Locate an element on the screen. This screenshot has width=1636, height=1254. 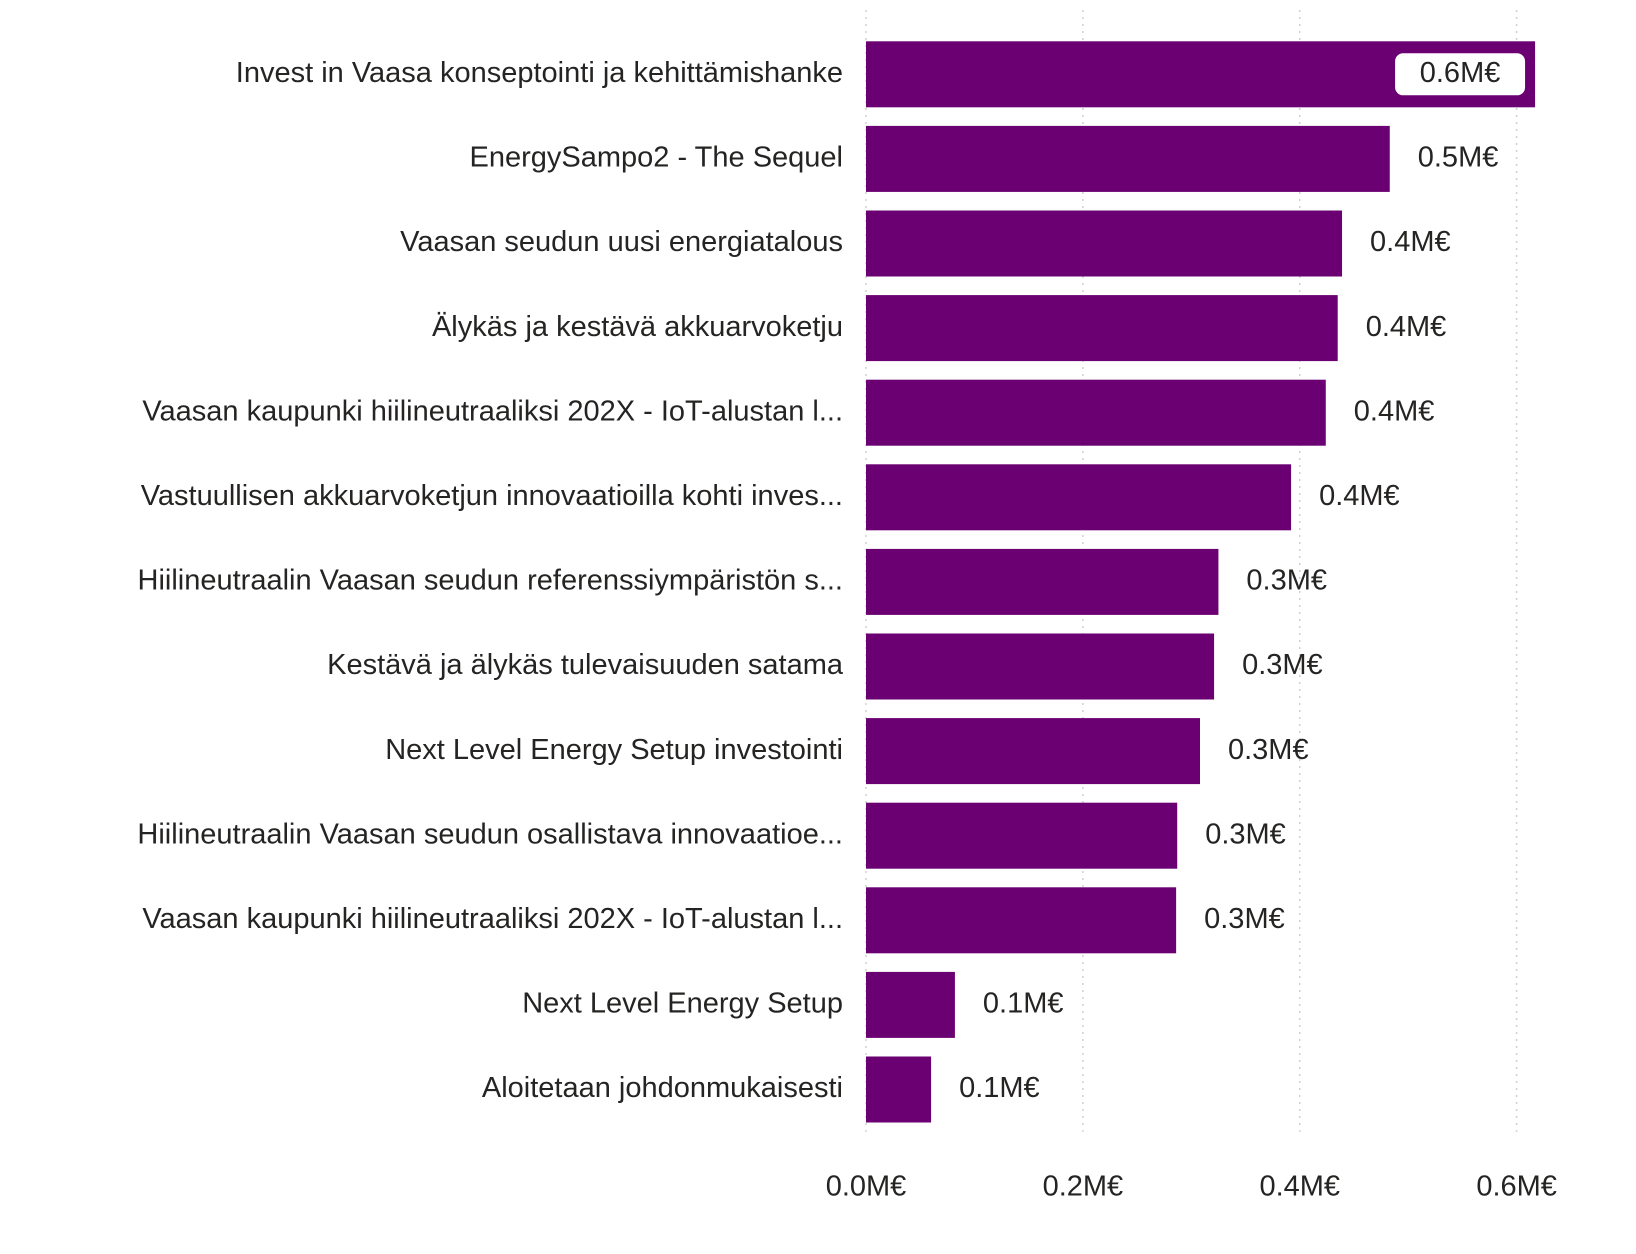
value-label-bg is located at coordinates (1460, 74).